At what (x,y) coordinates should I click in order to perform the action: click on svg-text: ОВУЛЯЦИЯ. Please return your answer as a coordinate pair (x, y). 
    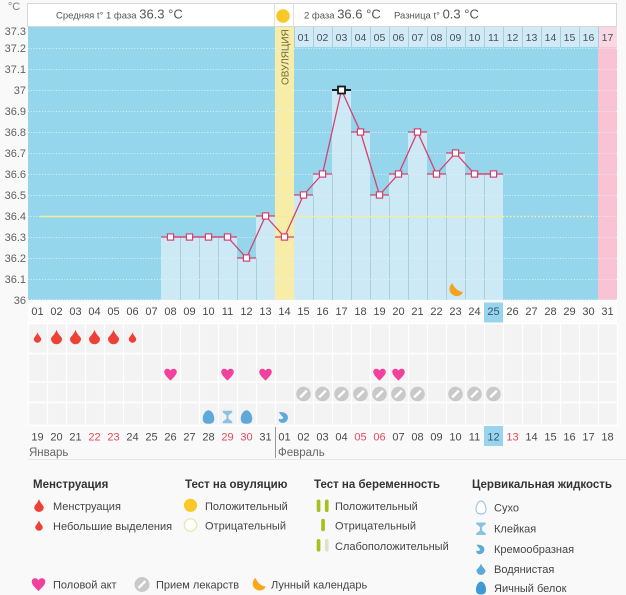
    Looking at the image, I should click on (286, 57).